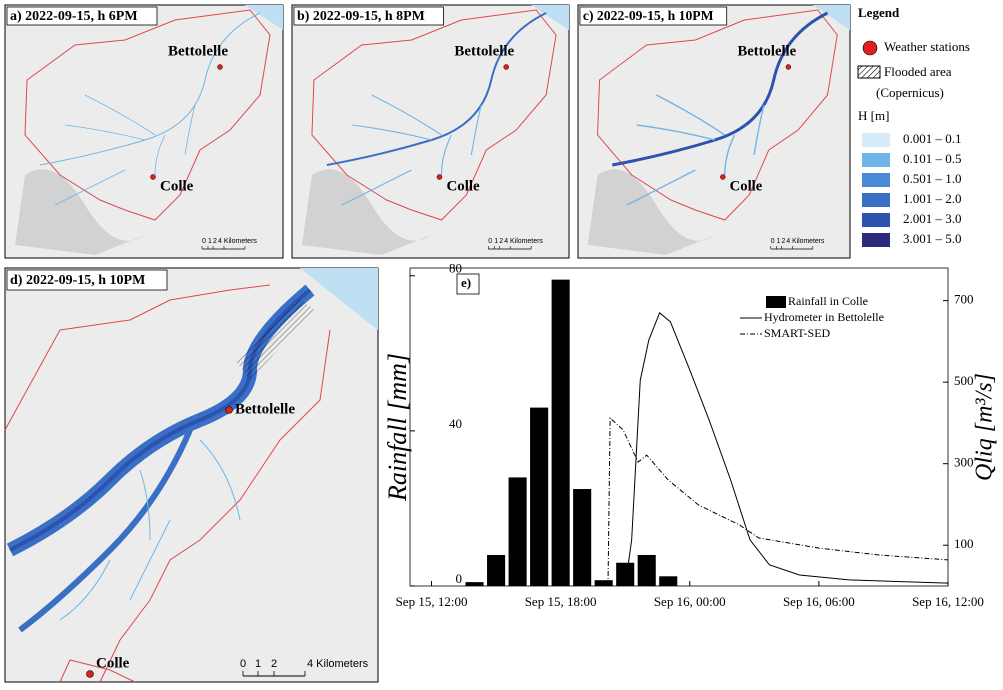 The width and height of the screenshot is (1003, 690). What do you see at coordinates (819, 601) in the screenshot?
I see `x-tick-label: Sep 16, 06:00` at bounding box center [819, 601].